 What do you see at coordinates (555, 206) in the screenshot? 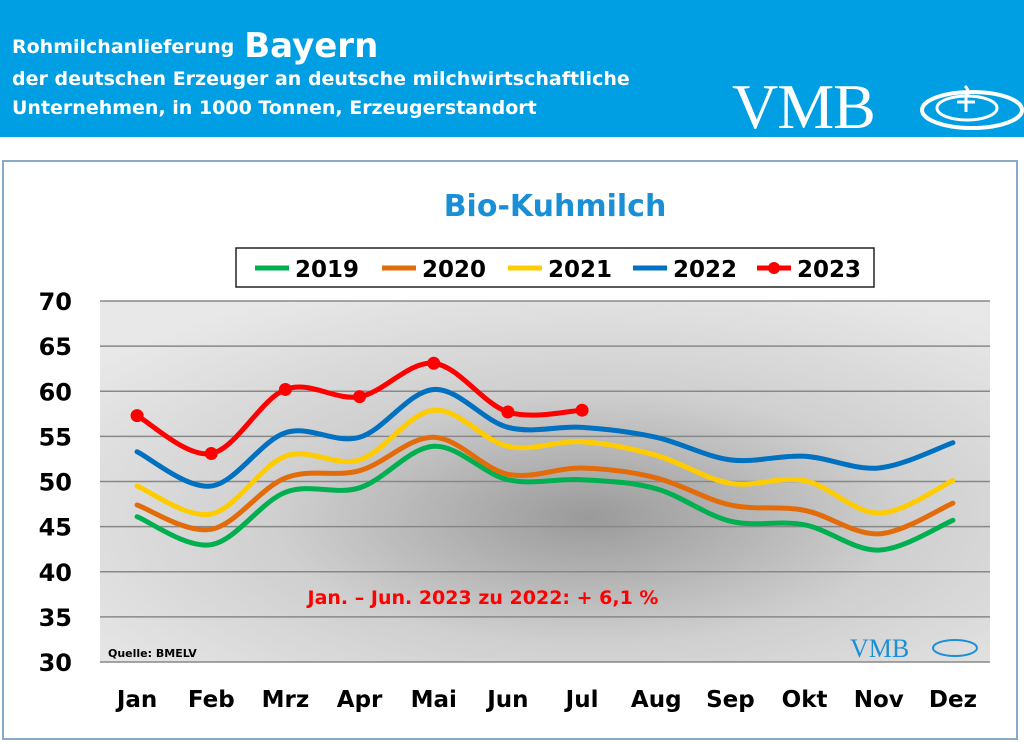
I see `chart-title: Bio-Kuhmilch` at bounding box center [555, 206].